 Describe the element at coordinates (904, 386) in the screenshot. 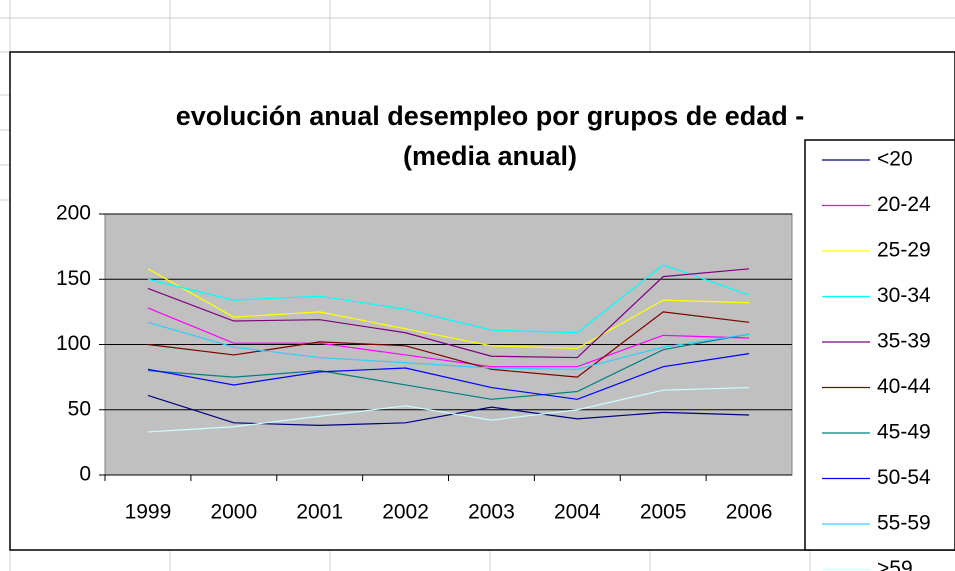

I see `legend-label: 40-44` at that location.